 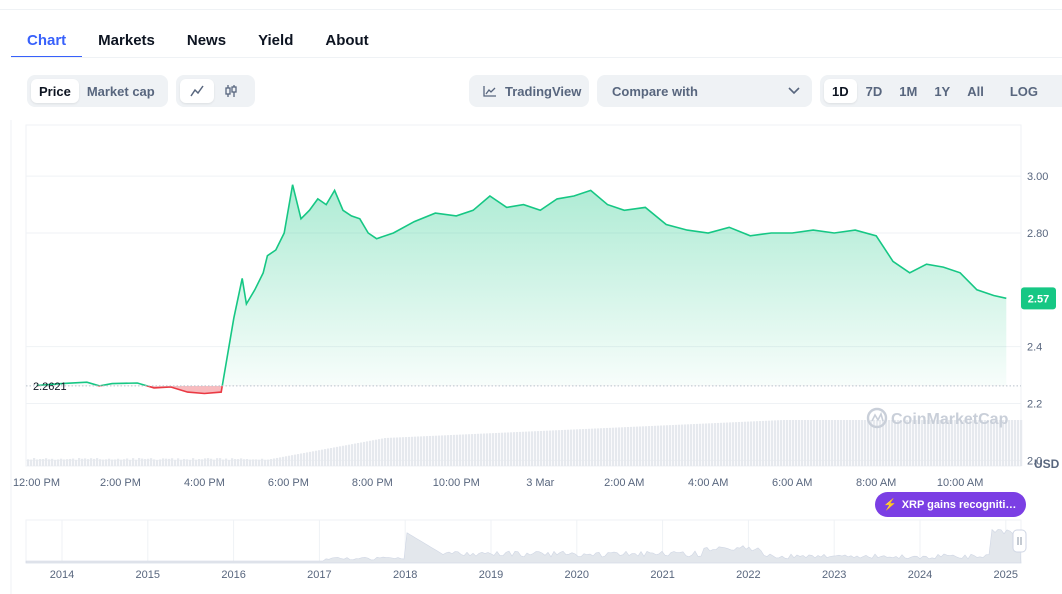 What do you see at coordinates (46, 41) in the screenshot?
I see `tab-chart: Chart` at bounding box center [46, 41].